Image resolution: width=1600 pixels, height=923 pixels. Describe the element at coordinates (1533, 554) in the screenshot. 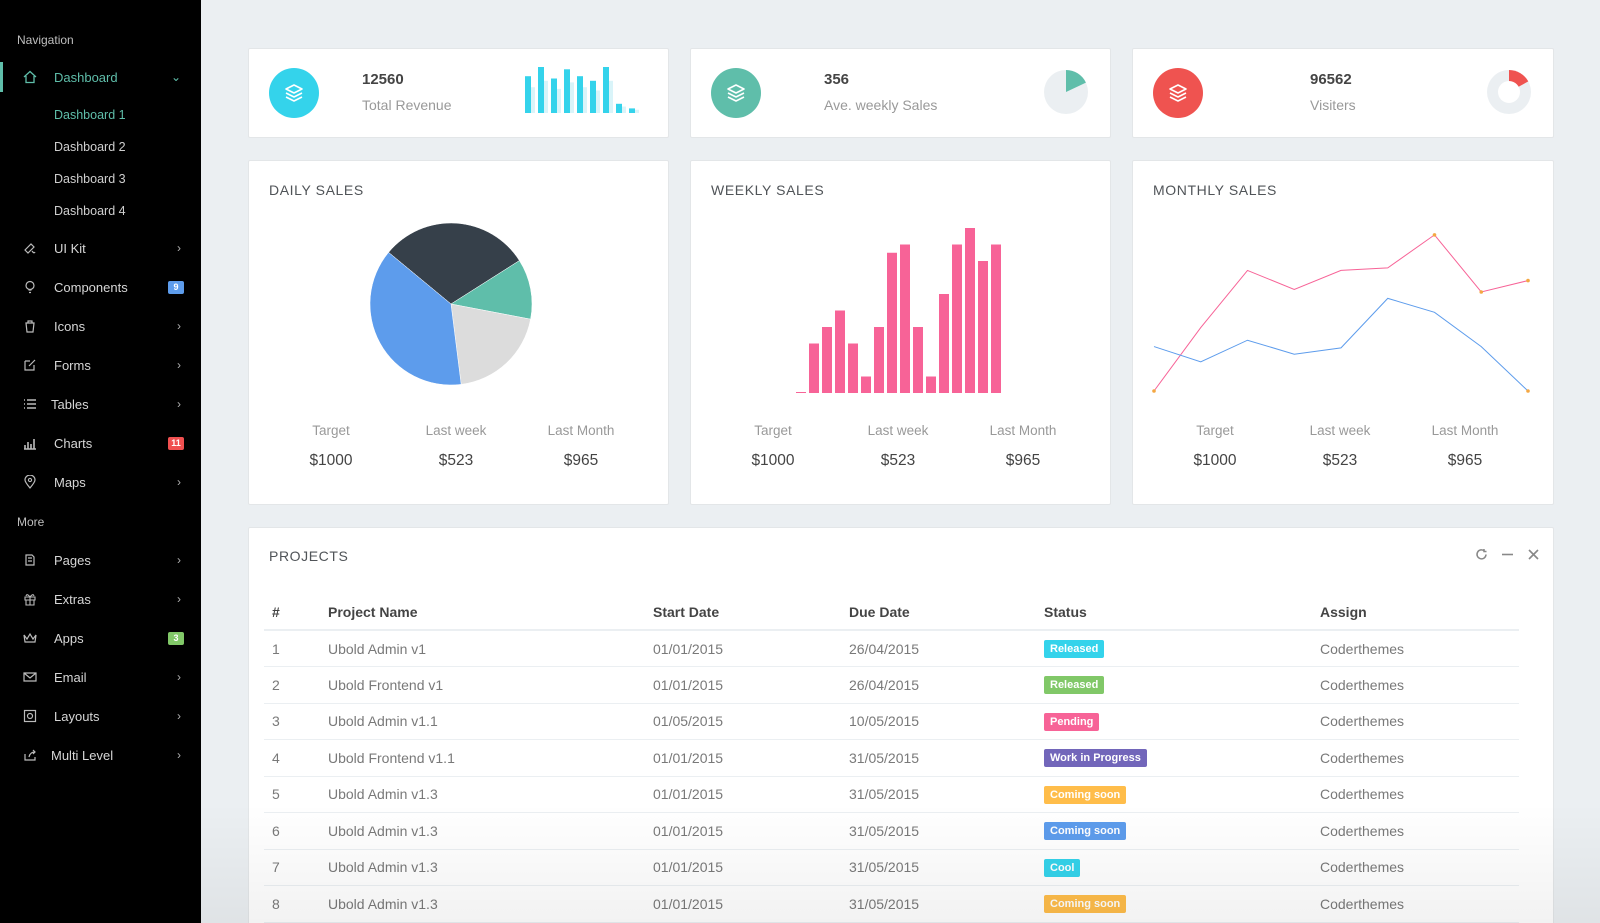

I see `close-icon` at that location.